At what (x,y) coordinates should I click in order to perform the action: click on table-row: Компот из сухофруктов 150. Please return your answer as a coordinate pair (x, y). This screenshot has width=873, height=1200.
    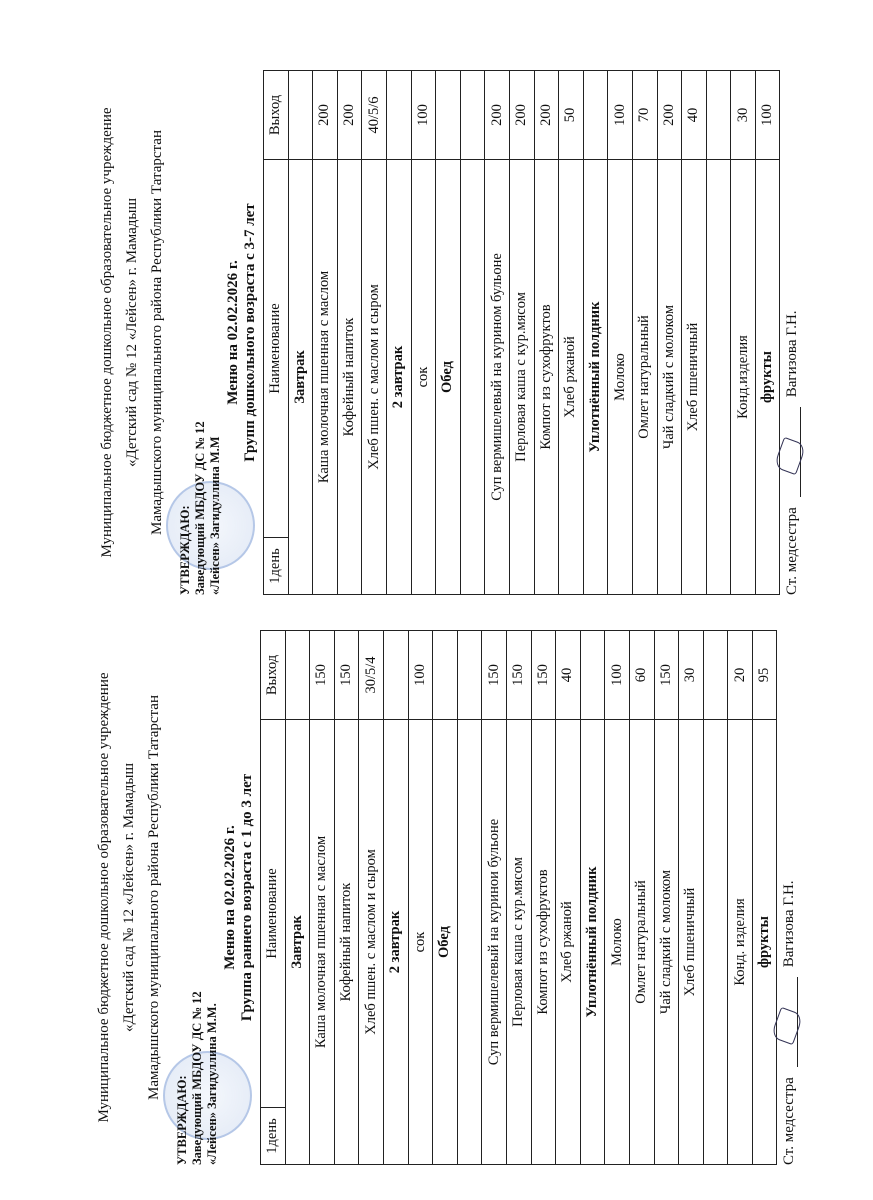
    Looking at the image, I should click on (543, 897).